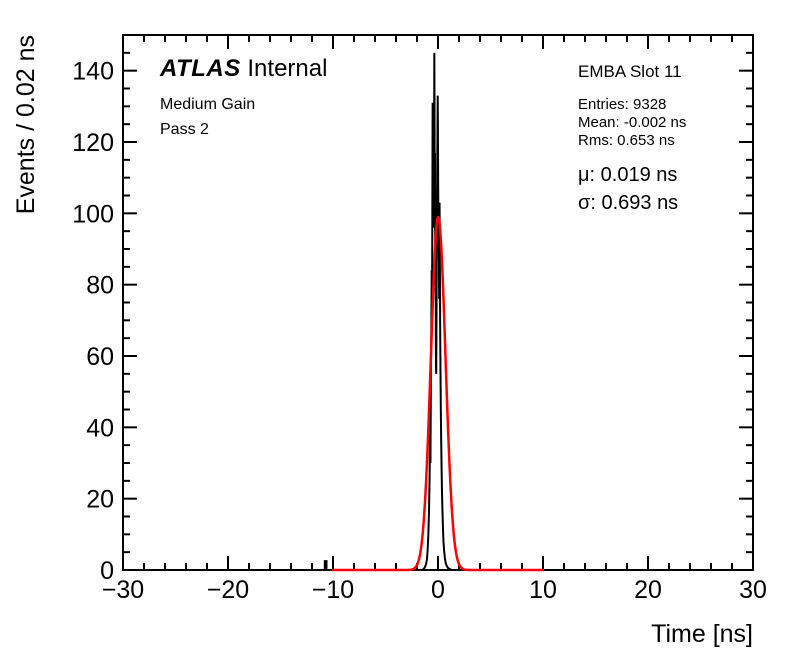  I want to click on entries-stat: Entries: 9328, so click(622, 104).